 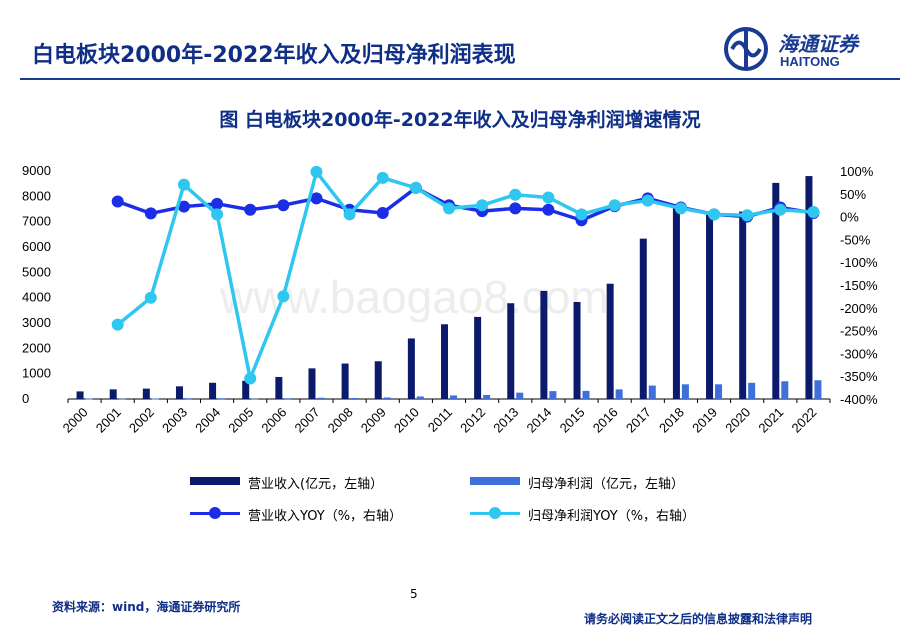 What do you see at coordinates (36, 170) in the screenshot?
I see `y-left-tick-label: 9000` at bounding box center [36, 170].